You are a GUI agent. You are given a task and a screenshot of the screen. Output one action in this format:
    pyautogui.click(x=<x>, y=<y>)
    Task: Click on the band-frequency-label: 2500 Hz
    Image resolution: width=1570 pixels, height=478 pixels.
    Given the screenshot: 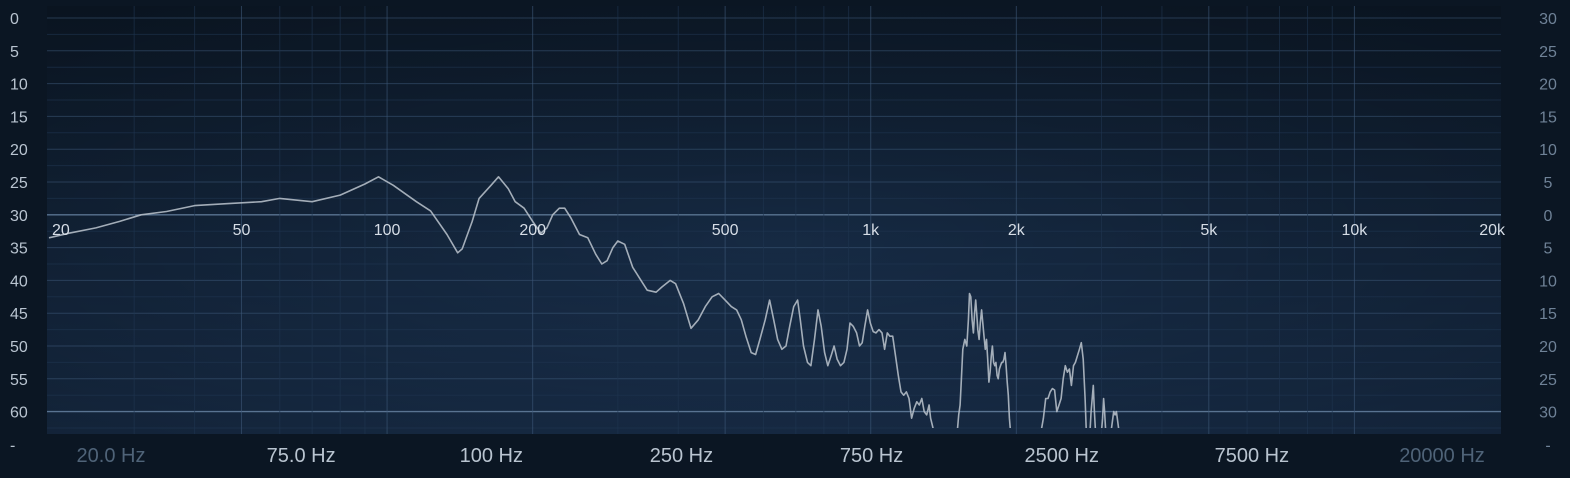 What is the action you would take?
    pyautogui.click(x=1061, y=456)
    